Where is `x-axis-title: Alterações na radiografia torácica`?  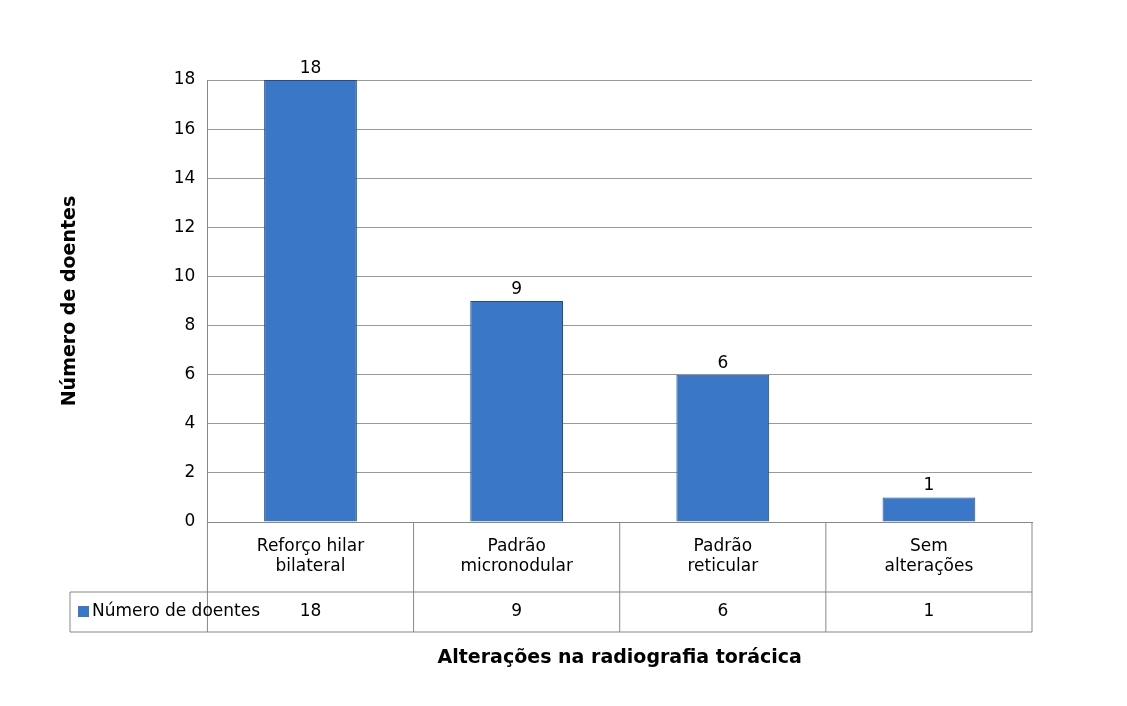
x-axis-title: Alterações na radiografia torácica is located at coordinates (619, 655).